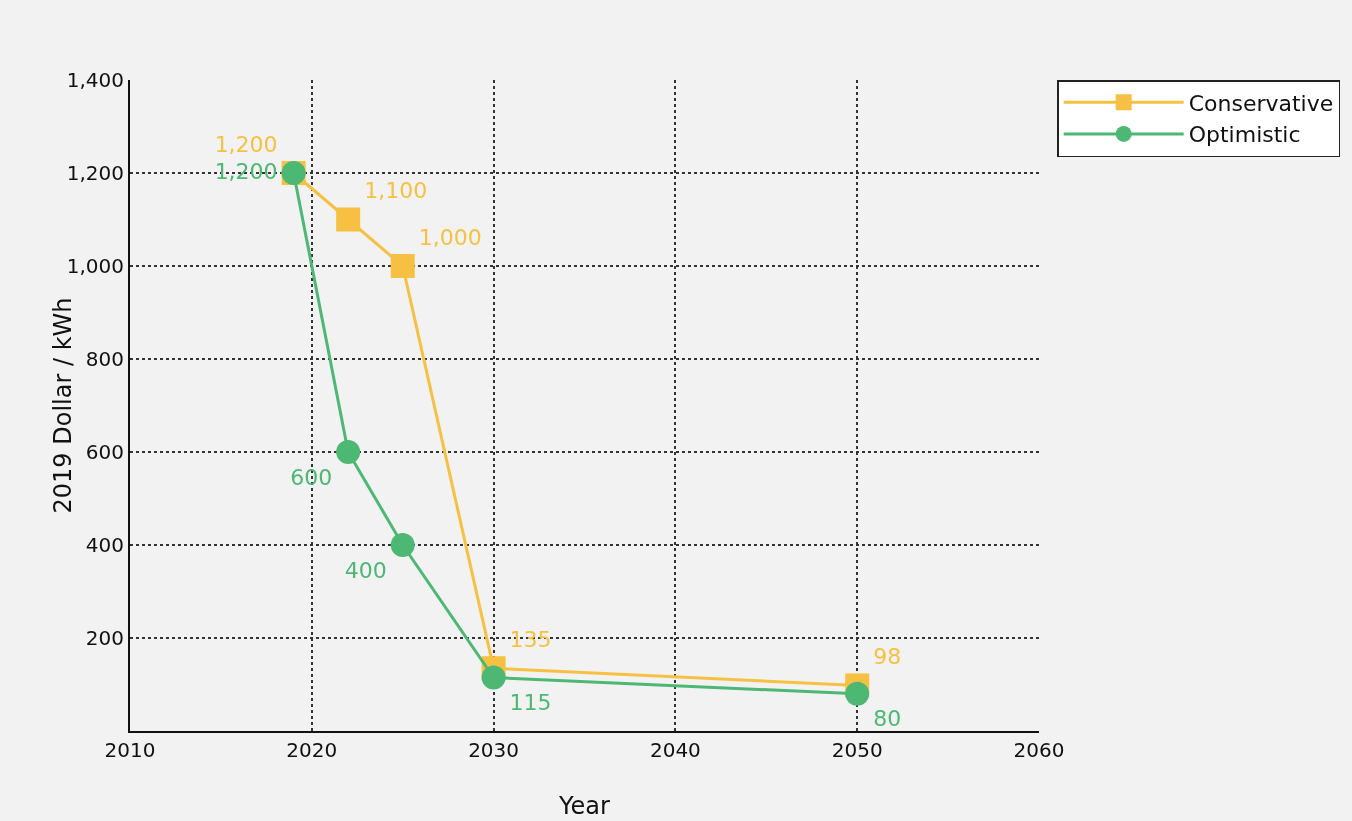 This screenshot has height=821, width=1352. I want to click on x-tick-label: 2020, so click(312, 750).